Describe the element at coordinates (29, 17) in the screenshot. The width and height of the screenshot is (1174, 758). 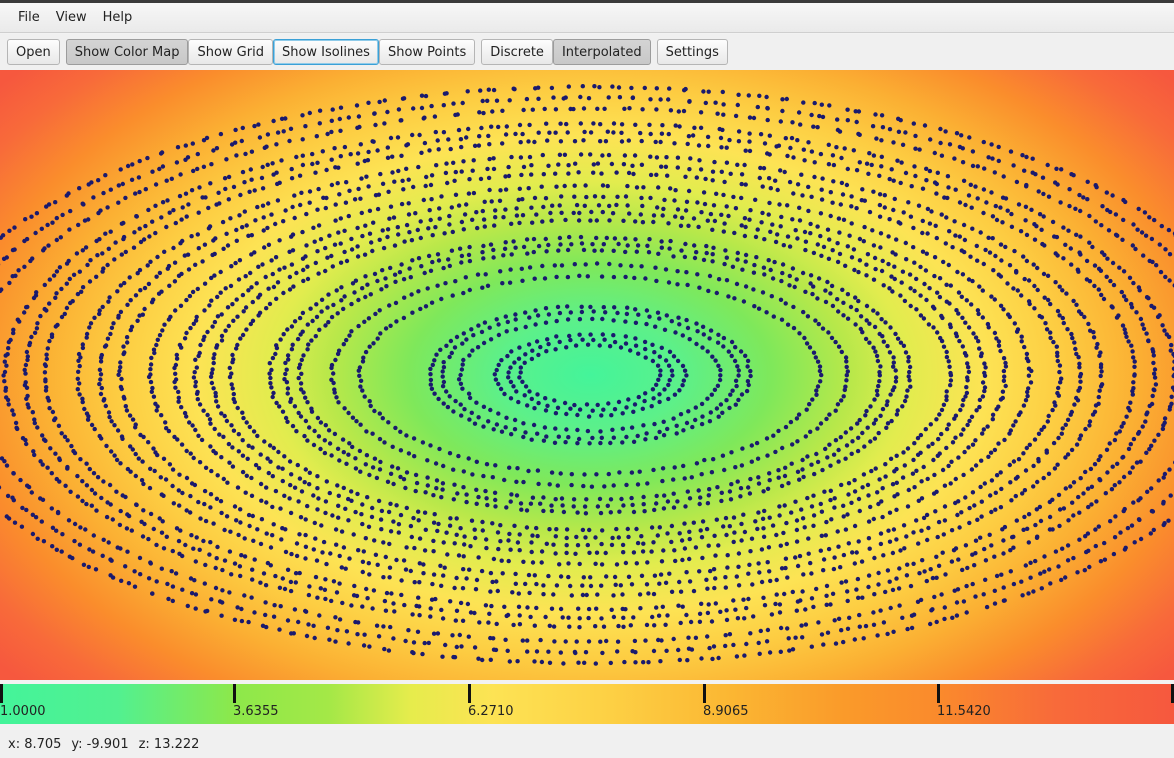
I see `menu-file: File` at that location.